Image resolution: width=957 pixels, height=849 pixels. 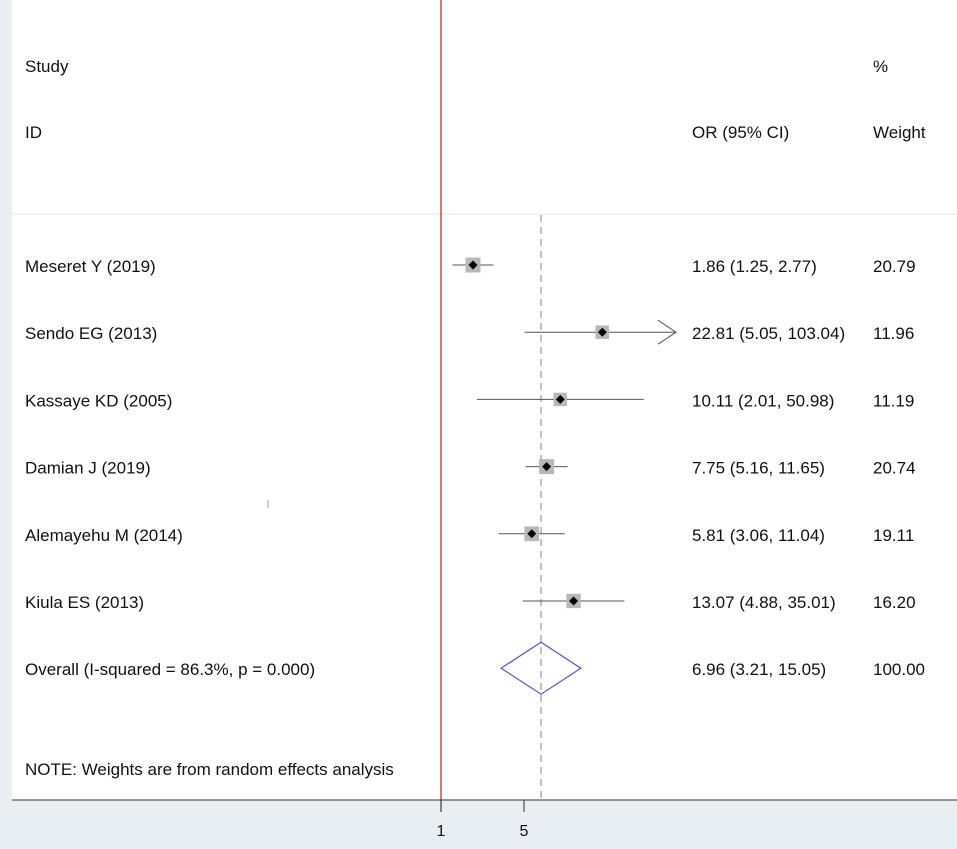 What do you see at coordinates (880, 66) in the screenshot?
I see `weight-header-line1: %` at bounding box center [880, 66].